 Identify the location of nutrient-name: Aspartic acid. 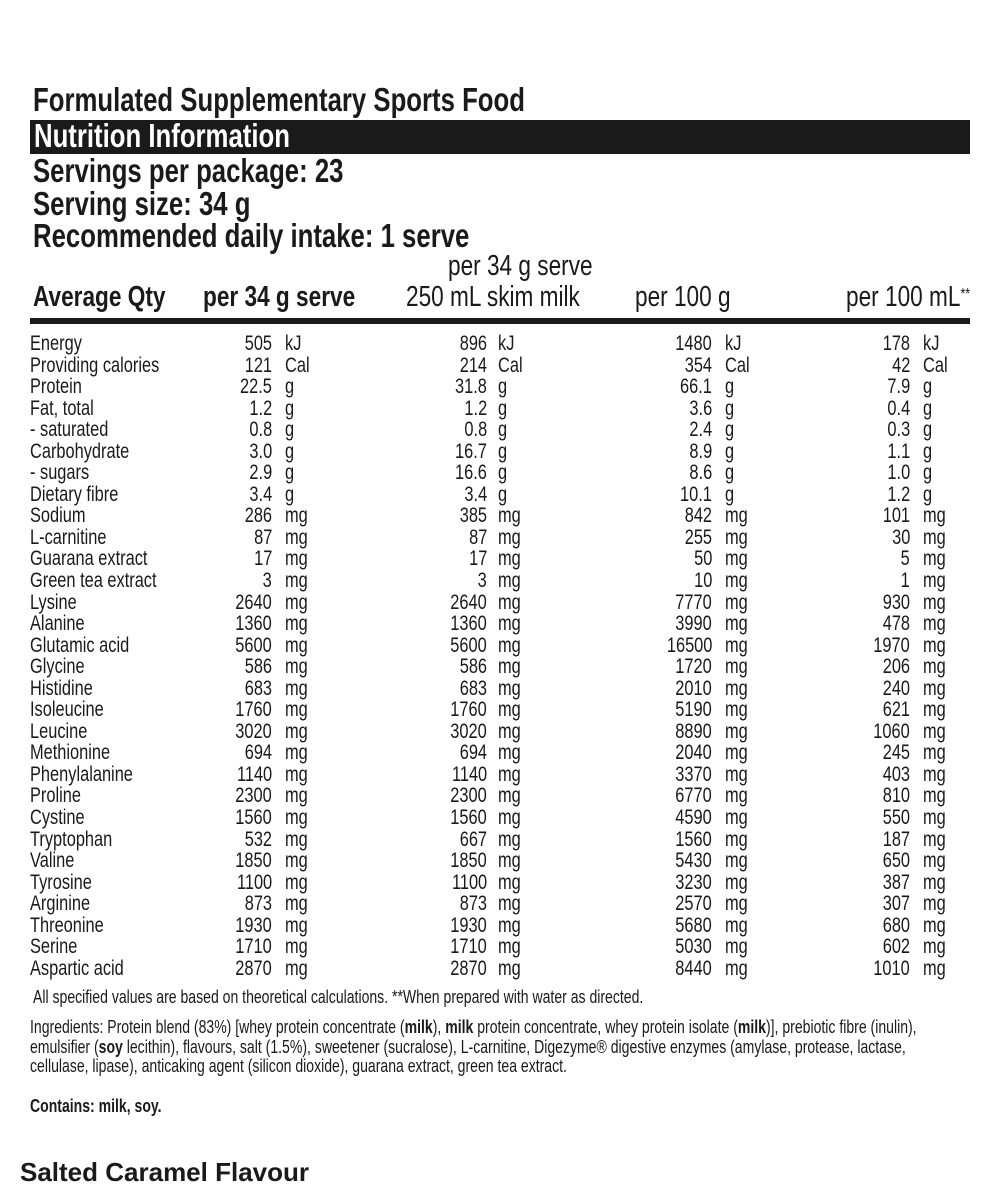
(77, 968).